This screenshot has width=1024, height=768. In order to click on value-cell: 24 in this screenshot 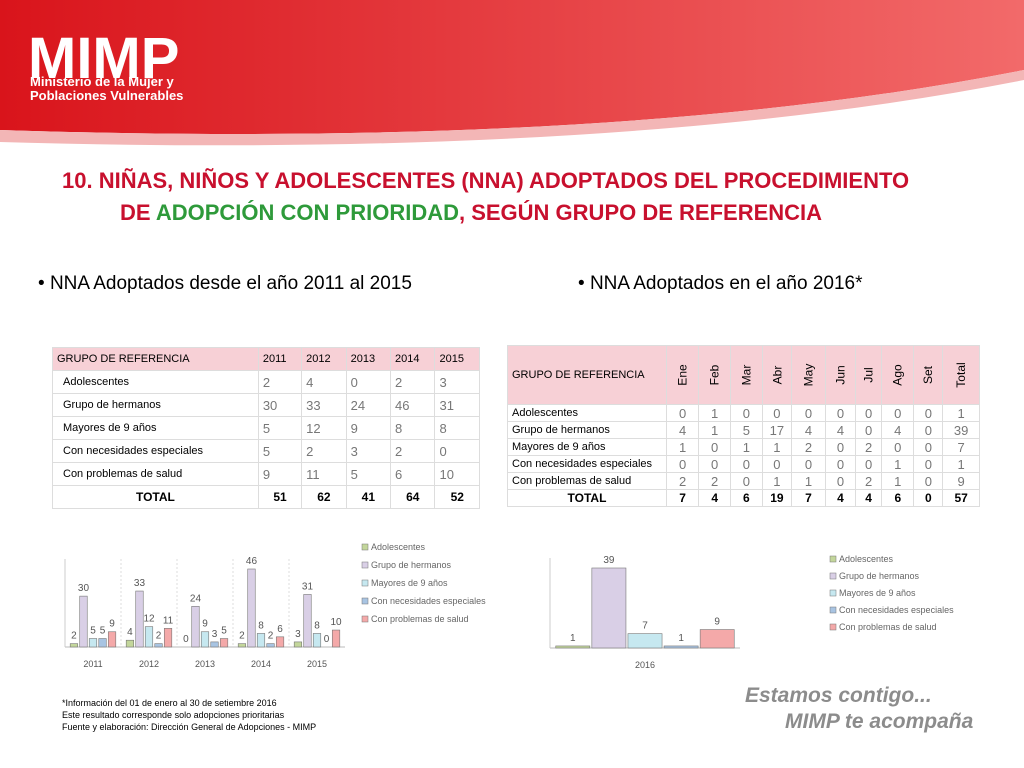, I will do `click(368, 405)`.